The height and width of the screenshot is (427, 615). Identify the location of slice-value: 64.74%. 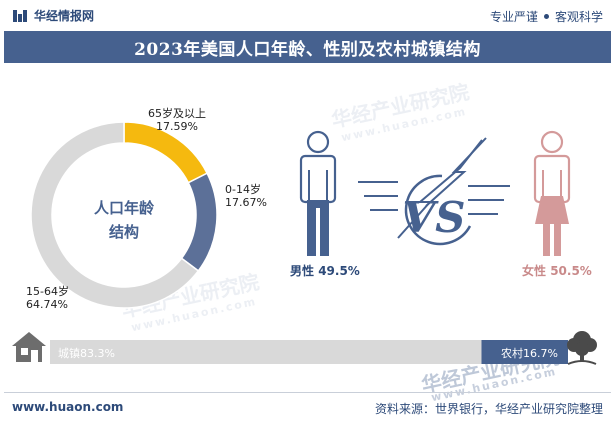
(47, 304).